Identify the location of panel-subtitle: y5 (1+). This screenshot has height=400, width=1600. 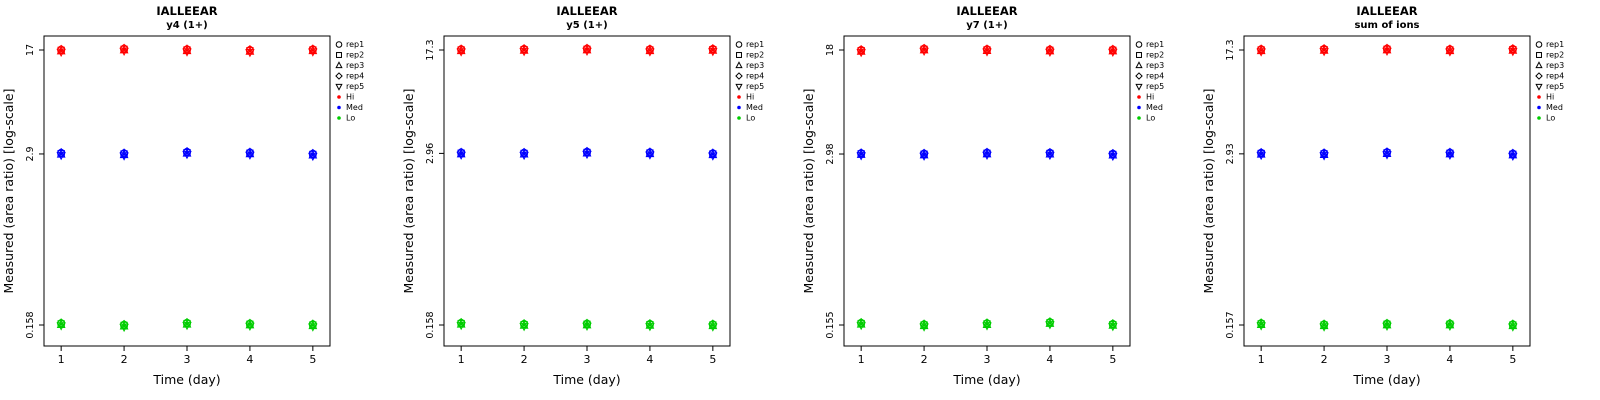
(586, 25).